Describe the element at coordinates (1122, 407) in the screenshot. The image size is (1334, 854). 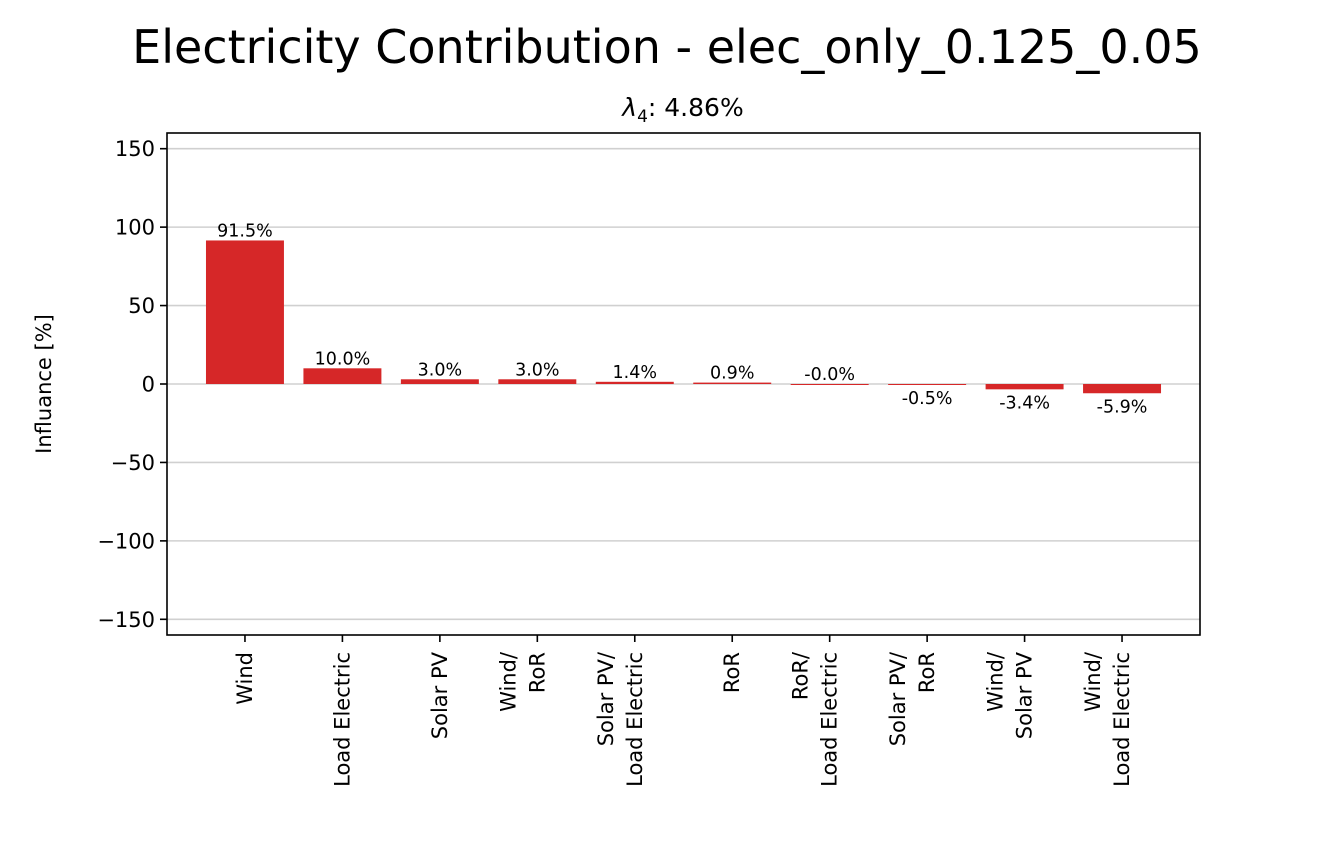
I see `data-label: -5.9%` at that location.